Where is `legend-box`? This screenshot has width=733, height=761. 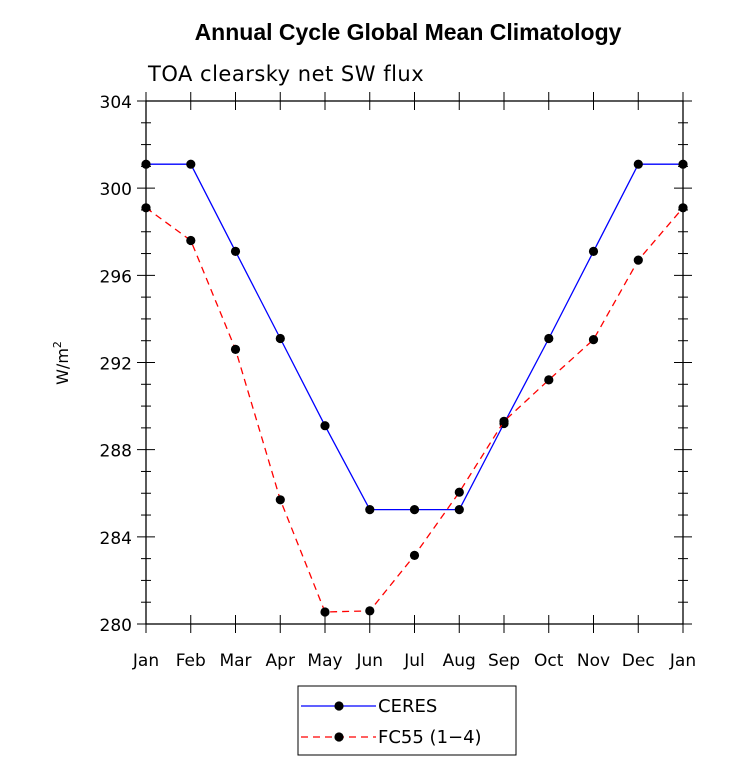
legend-box is located at coordinates (407, 720).